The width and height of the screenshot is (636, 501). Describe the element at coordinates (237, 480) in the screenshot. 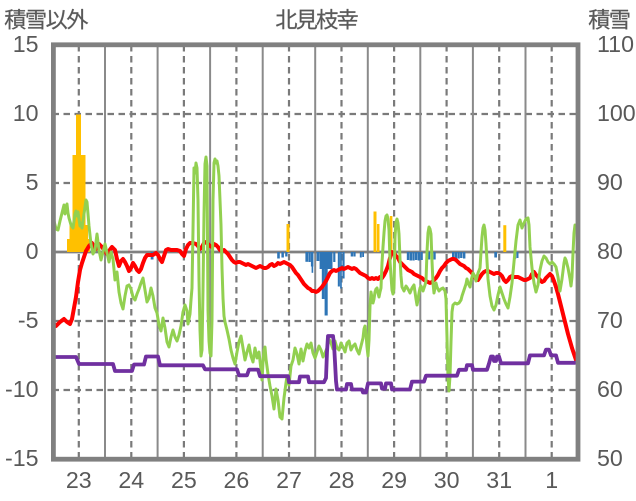

I see `svg-text: 26` at that location.